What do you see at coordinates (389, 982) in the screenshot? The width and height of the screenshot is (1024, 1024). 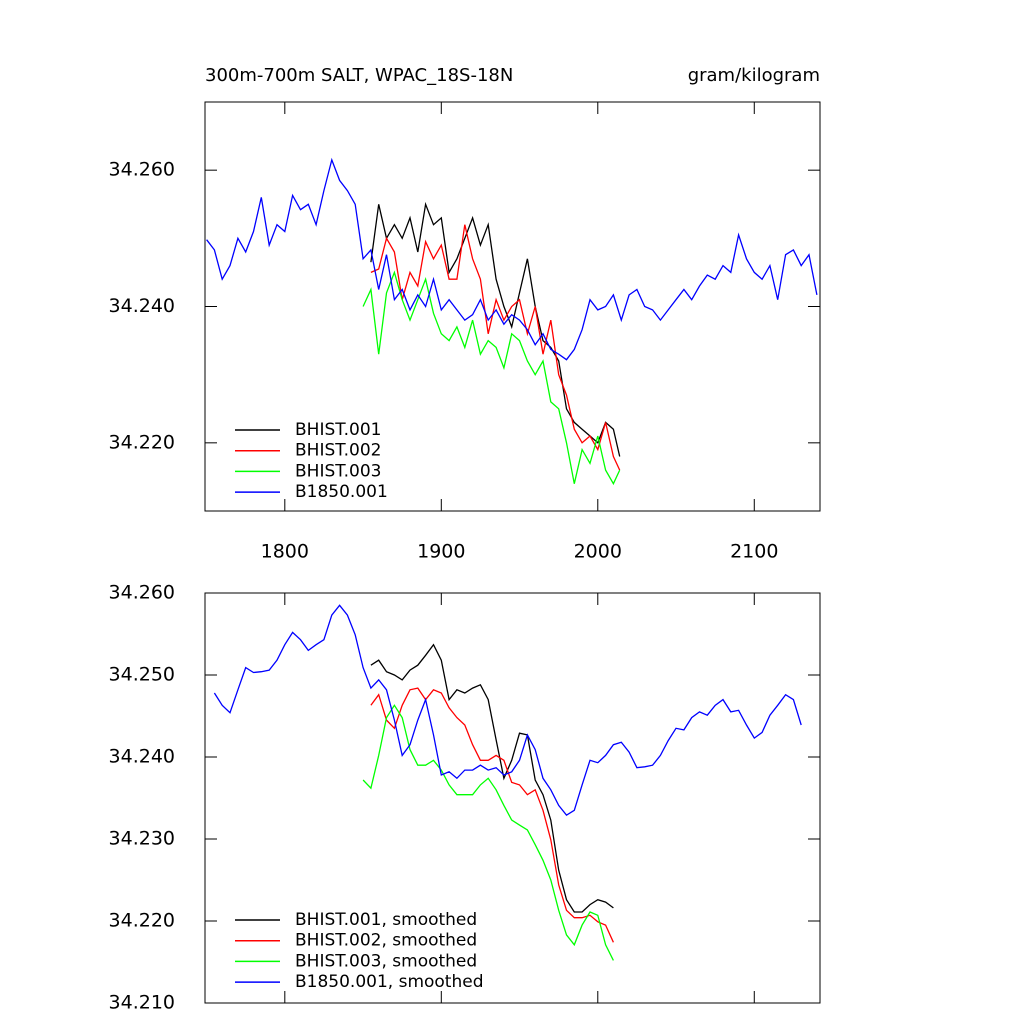 I see `legend-label: B1850.001, smoothed` at bounding box center [389, 982].